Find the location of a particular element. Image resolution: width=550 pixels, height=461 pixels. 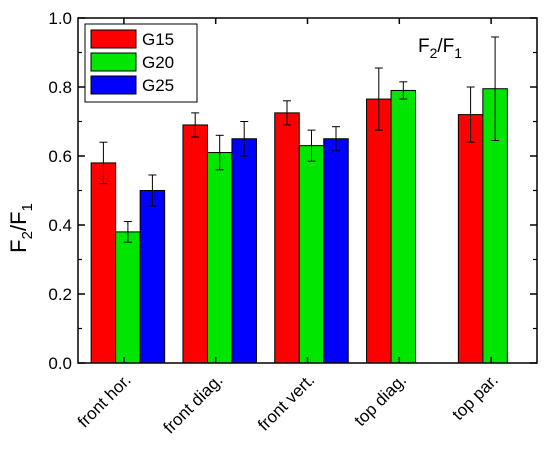

y-tick-label: 0.4 is located at coordinates (60, 225).